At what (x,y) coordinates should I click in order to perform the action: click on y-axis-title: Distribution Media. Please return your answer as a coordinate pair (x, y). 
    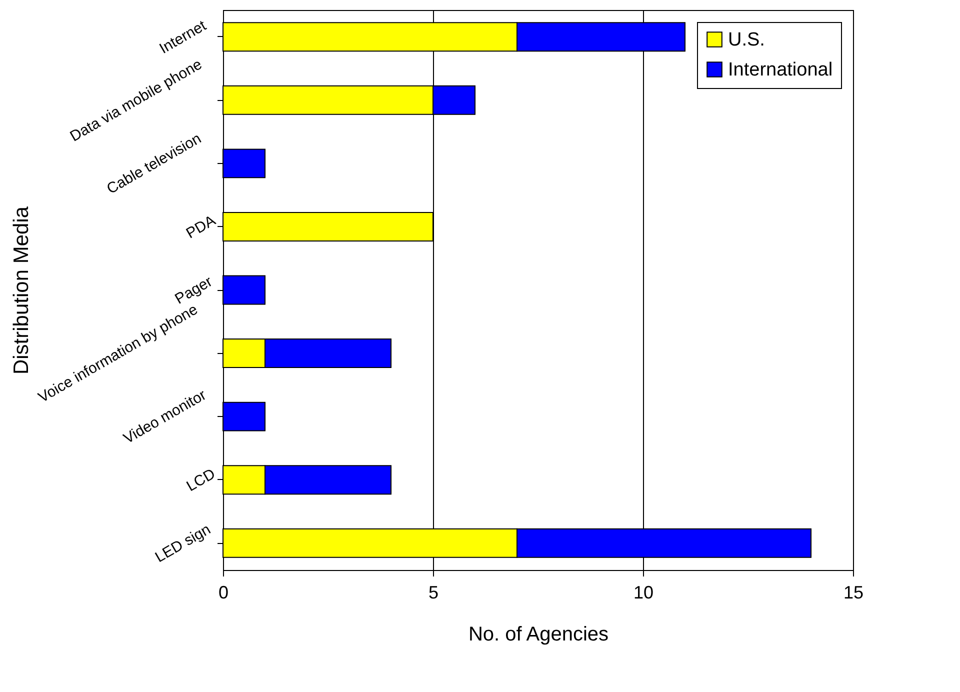
    Looking at the image, I should click on (22, 290).